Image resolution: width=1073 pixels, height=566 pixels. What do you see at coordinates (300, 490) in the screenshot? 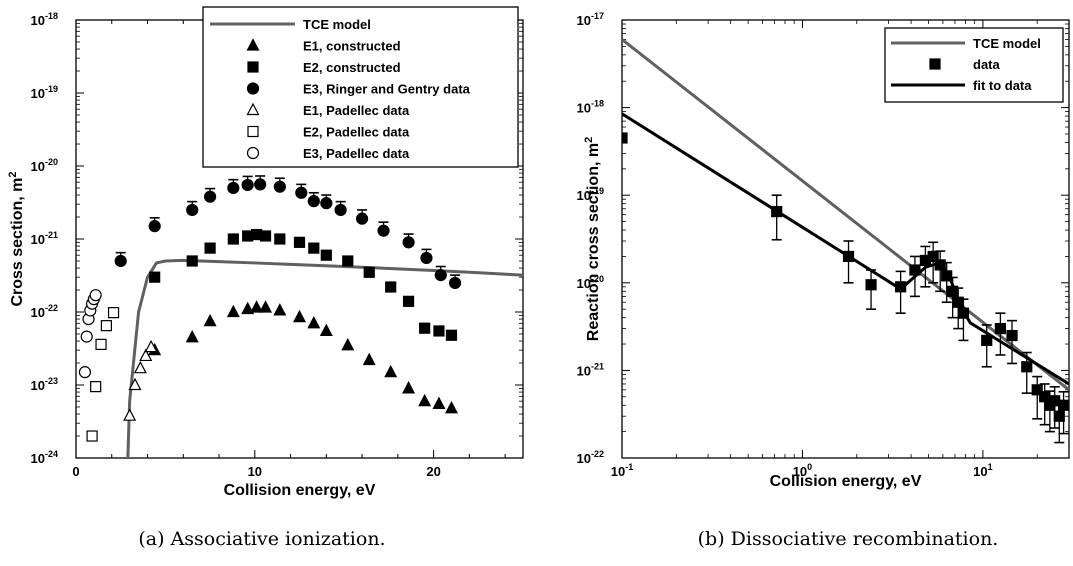
I see `x-axis-label: Collision energy, eV` at bounding box center [300, 490].